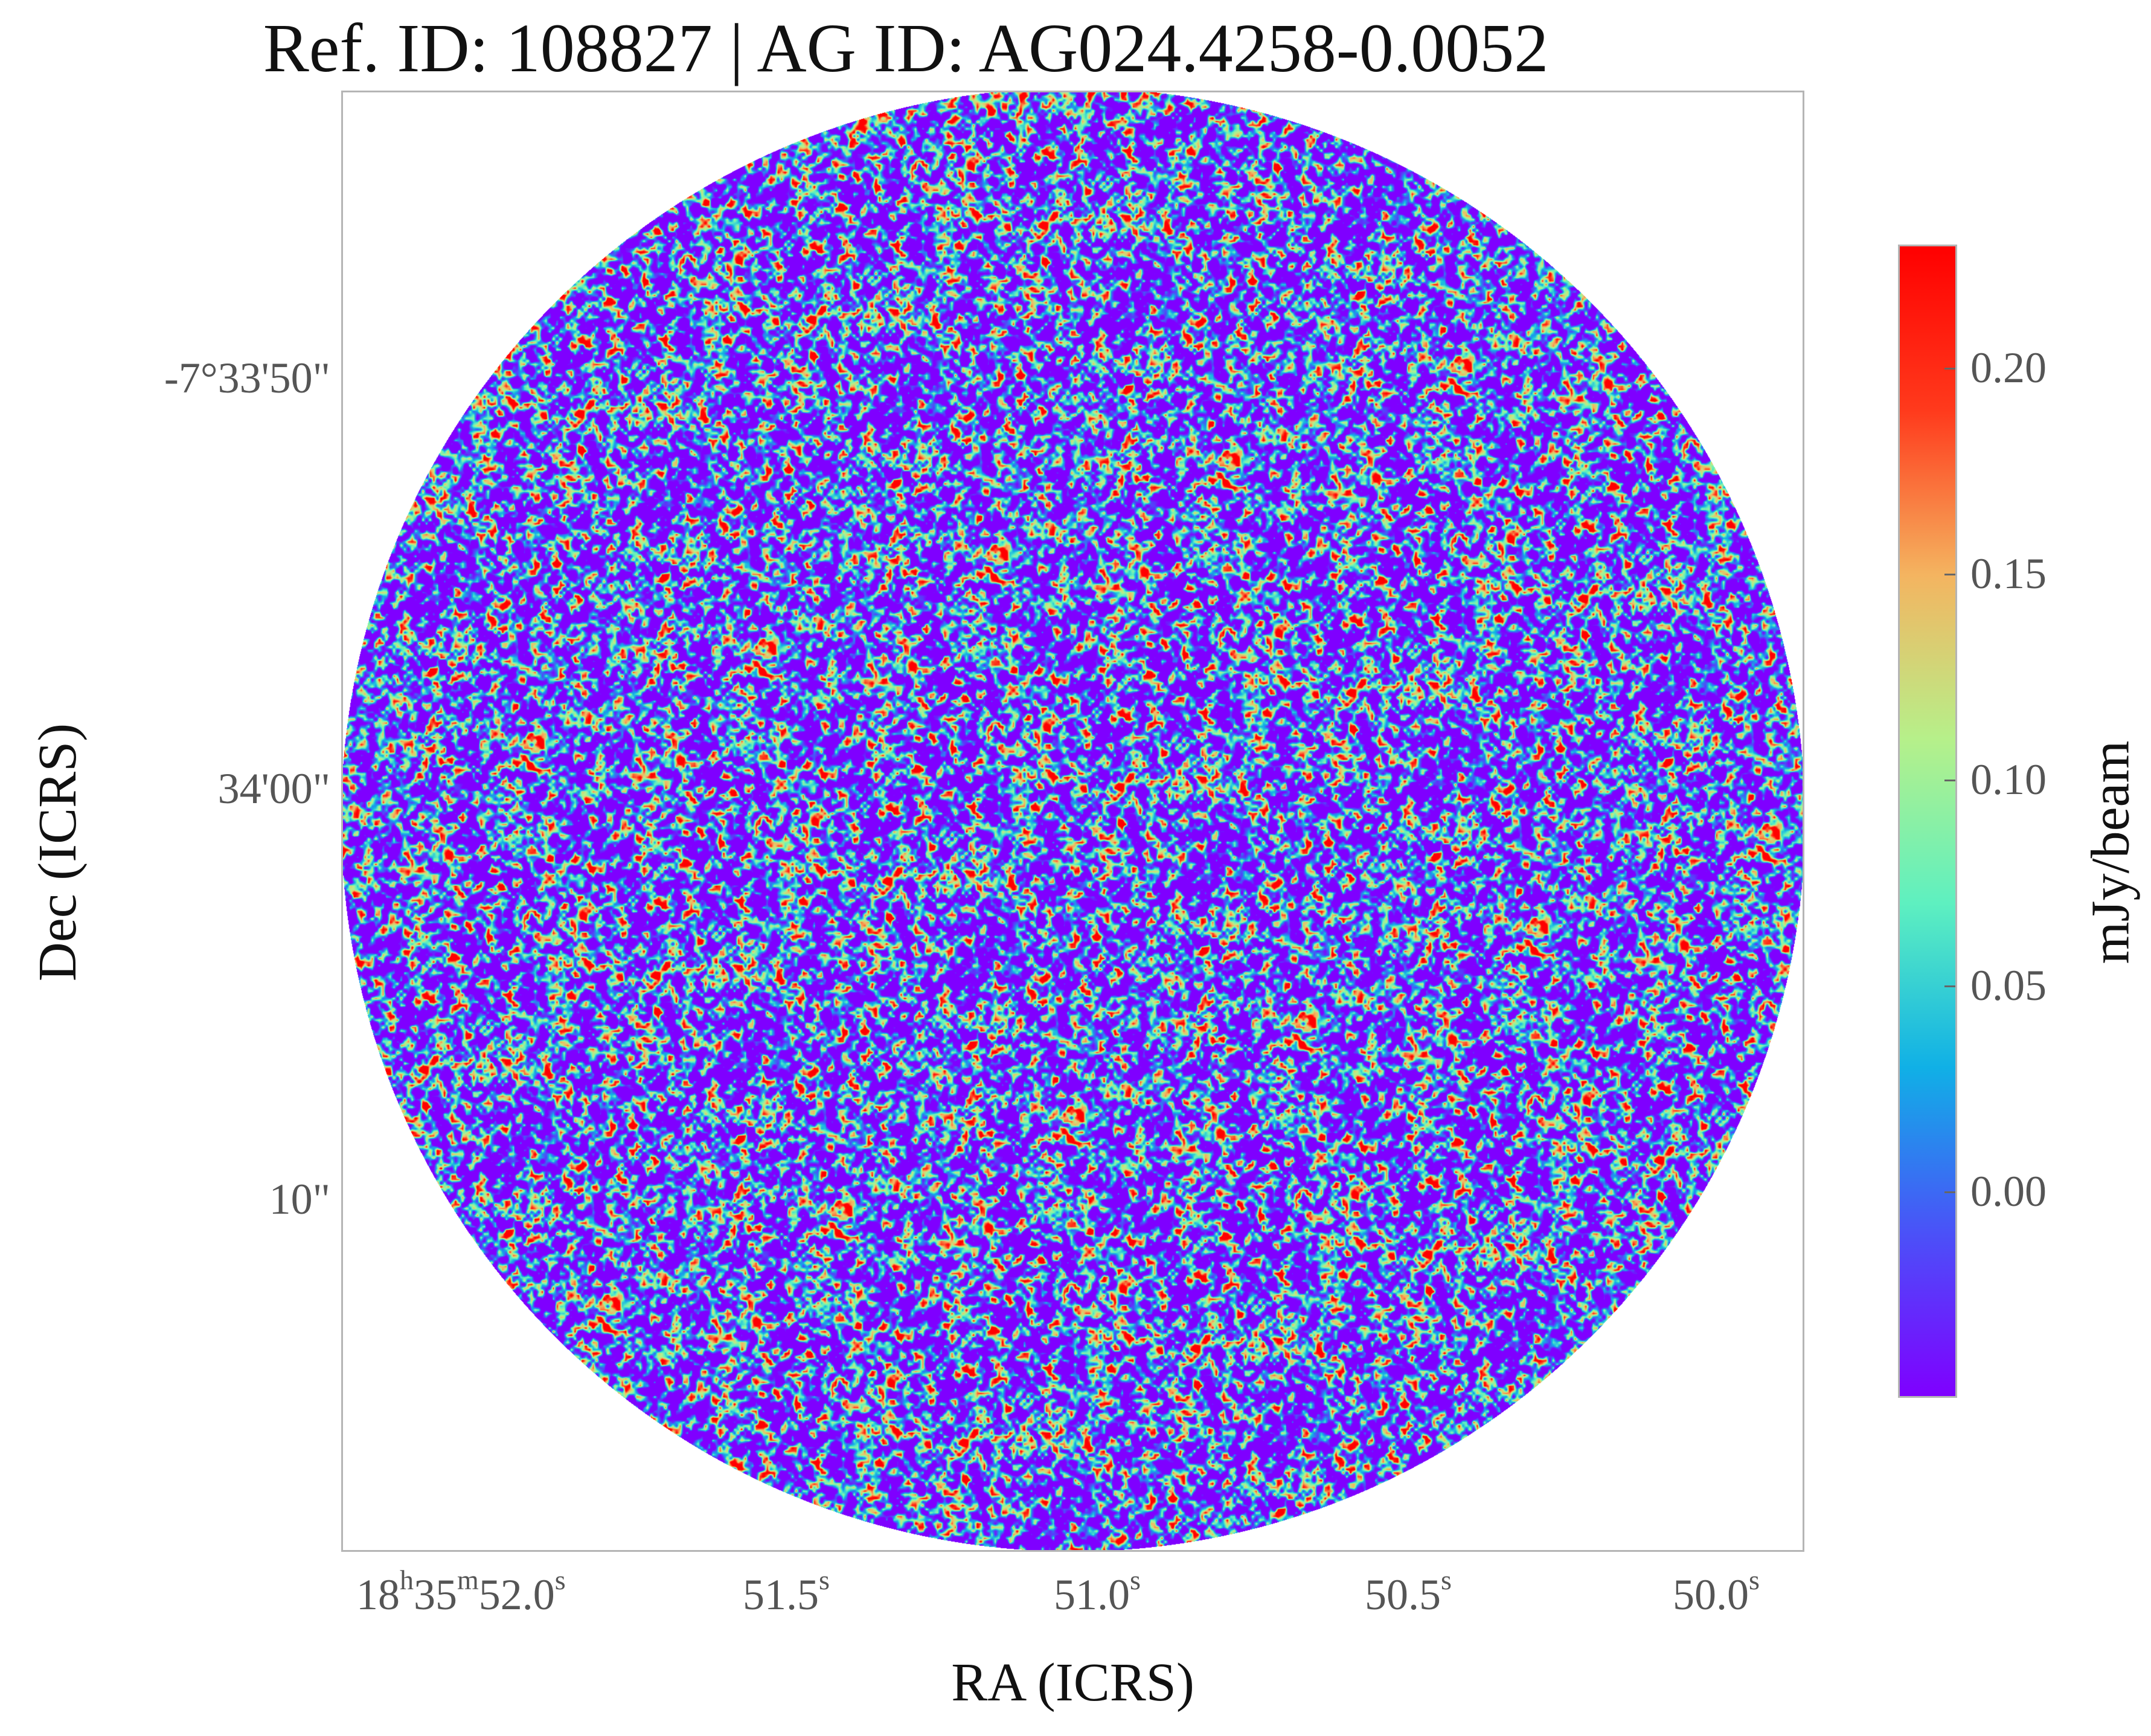 The image size is (2151, 1736). What do you see at coordinates (2009, 985) in the screenshot?
I see `colorbar-tick-label: 0.05` at bounding box center [2009, 985].